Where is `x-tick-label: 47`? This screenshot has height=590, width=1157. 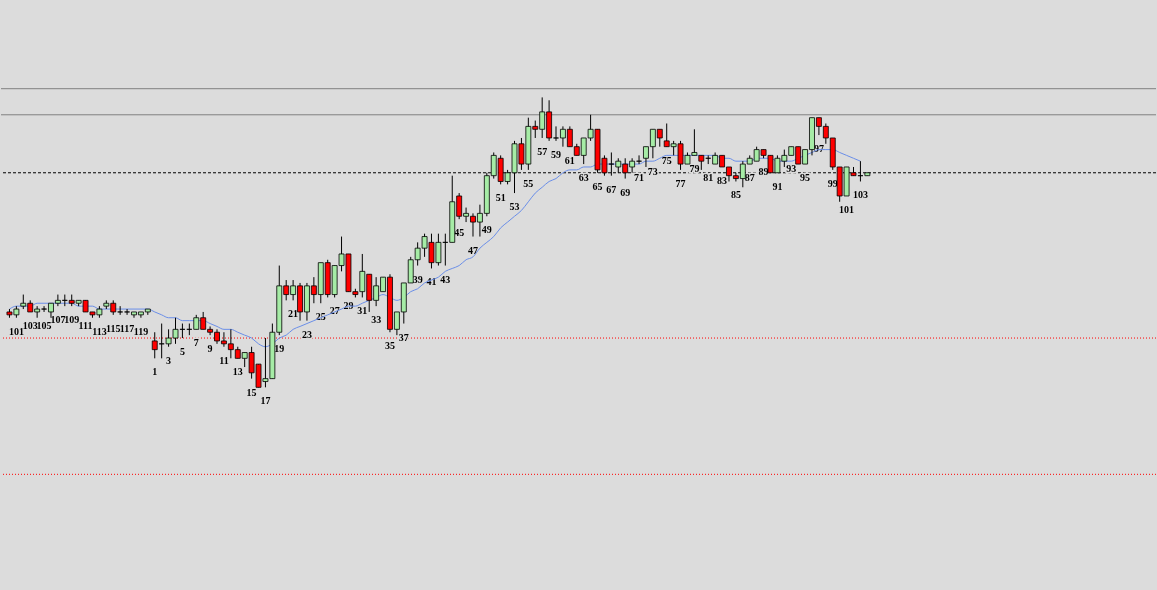
x-tick-label: 47 is located at coordinates (472, 250).